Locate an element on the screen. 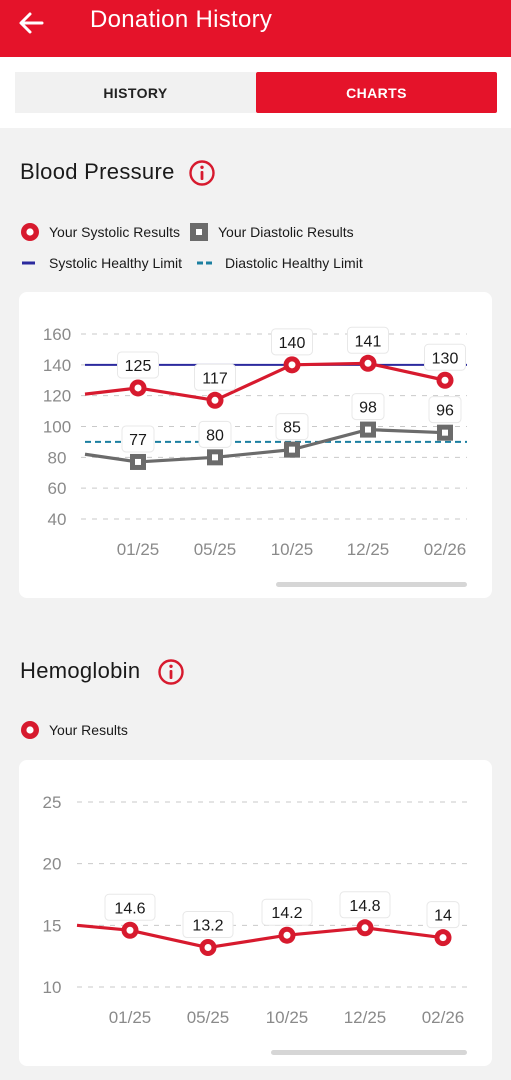 The image size is (511, 1080). y-tick-label: 40 is located at coordinates (57, 519).